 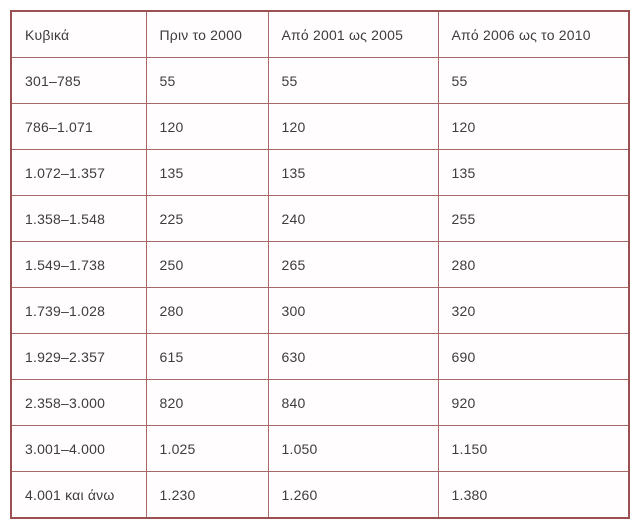 I want to click on table-row: 4.001 και άνω 1.230 1.260 1.380, so click(x=320, y=495).